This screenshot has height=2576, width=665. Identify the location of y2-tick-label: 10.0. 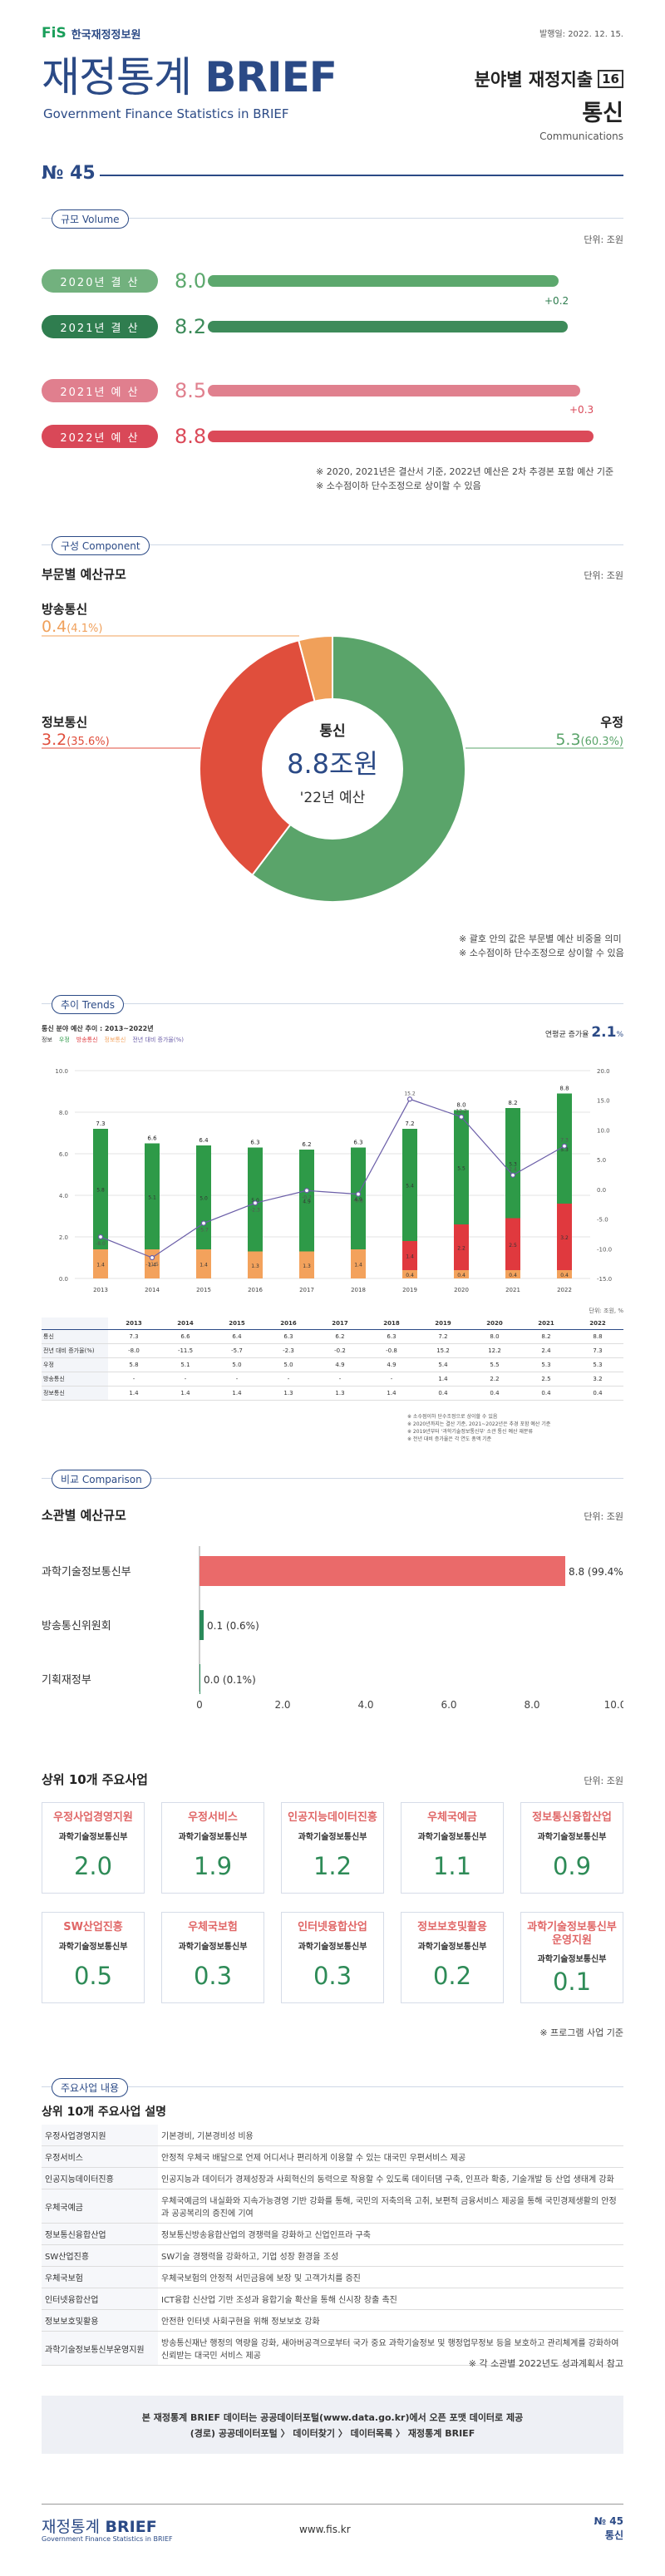
(603, 1130).